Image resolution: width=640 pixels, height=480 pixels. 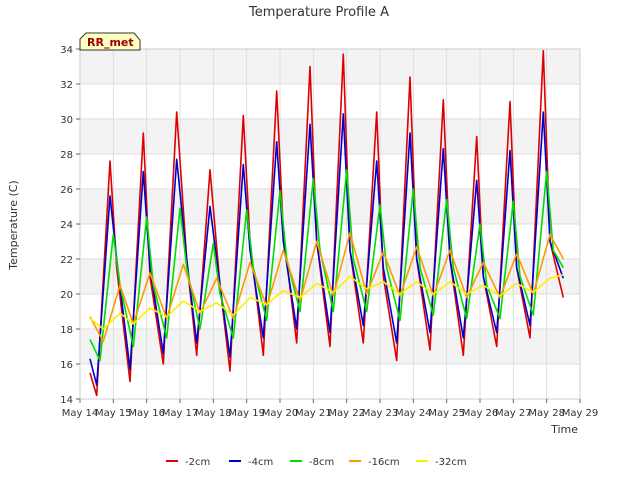 I want to click on y-tick-label: 32, so click(x=66, y=85).